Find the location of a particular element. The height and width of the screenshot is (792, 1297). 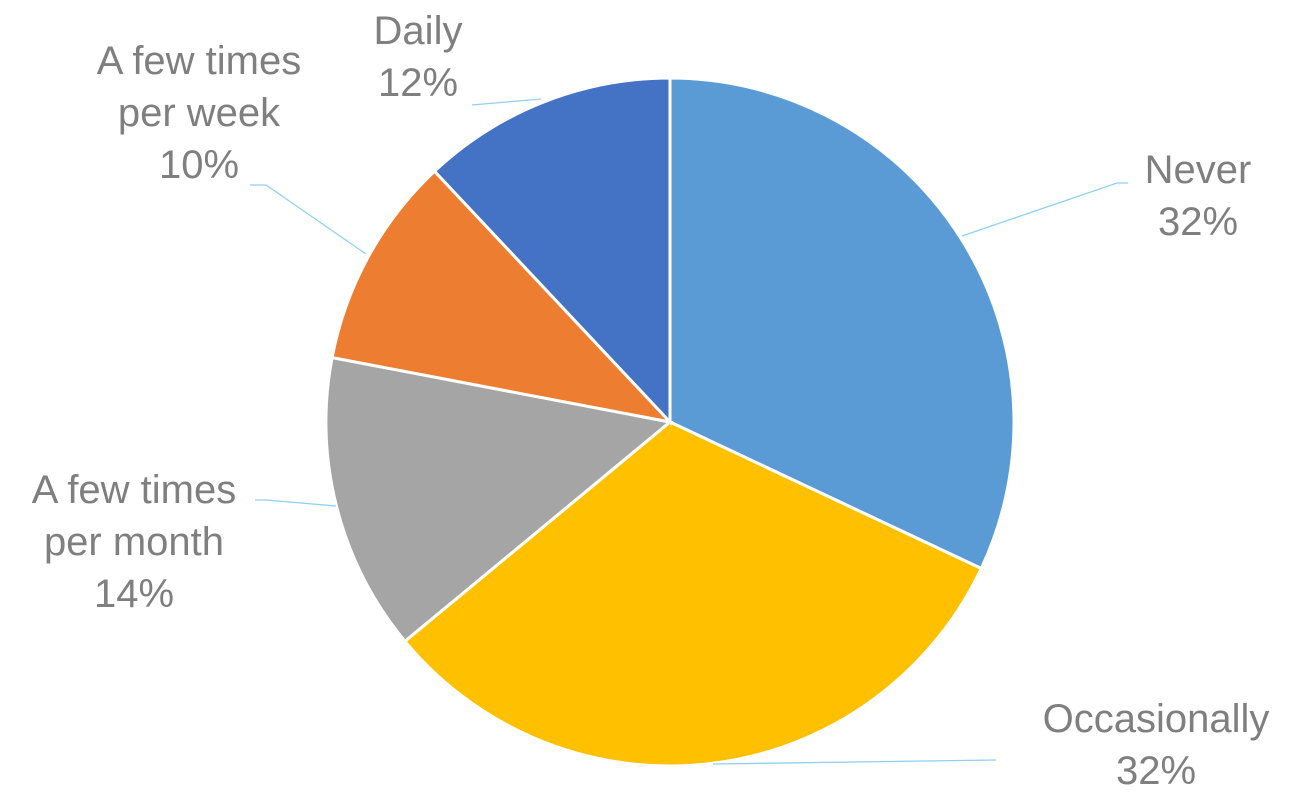

data-label-category: per week is located at coordinates (199, 113).